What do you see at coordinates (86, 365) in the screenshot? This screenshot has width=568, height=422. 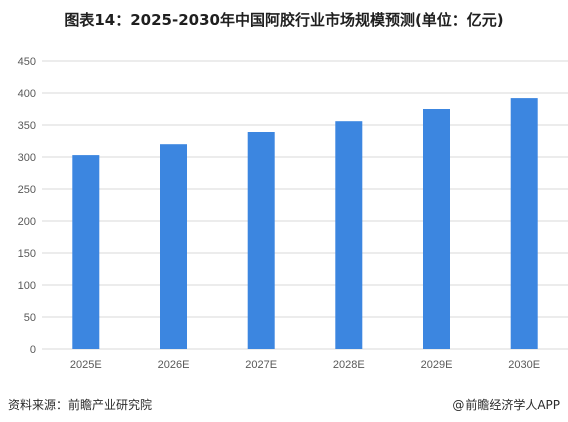 I see `x-tick-label: 2025E` at bounding box center [86, 365].